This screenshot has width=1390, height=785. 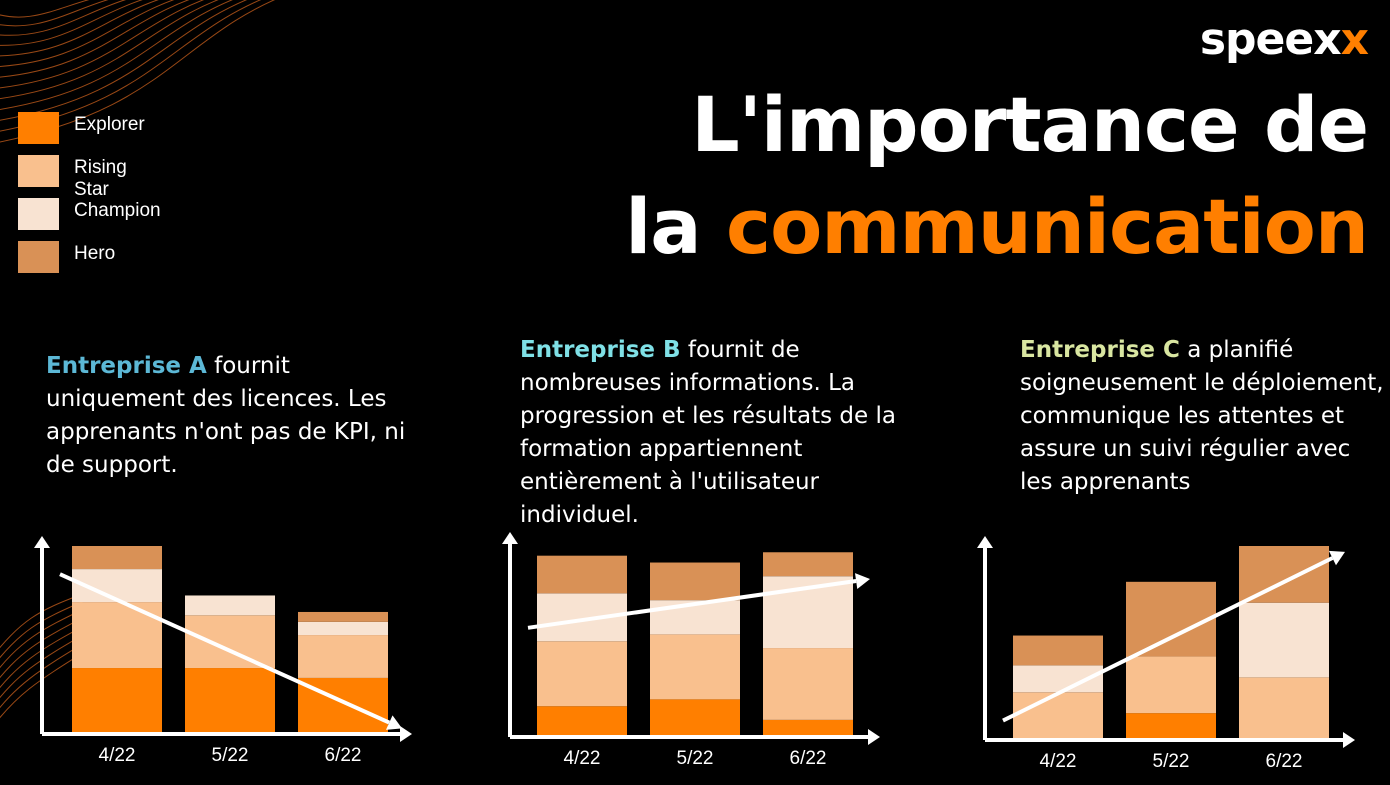 What do you see at coordinates (1270, 39) in the screenshot?
I see `logo-main: speex` at bounding box center [1270, 39].